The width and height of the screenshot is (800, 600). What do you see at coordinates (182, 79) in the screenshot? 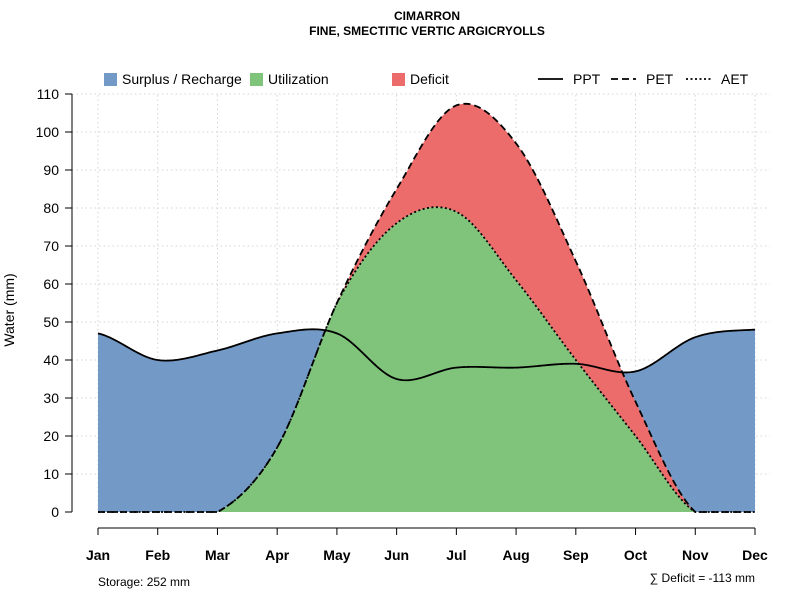
I see `legend-label-fill-1: Surplus / Recharge` at bounding box center [182, 79].